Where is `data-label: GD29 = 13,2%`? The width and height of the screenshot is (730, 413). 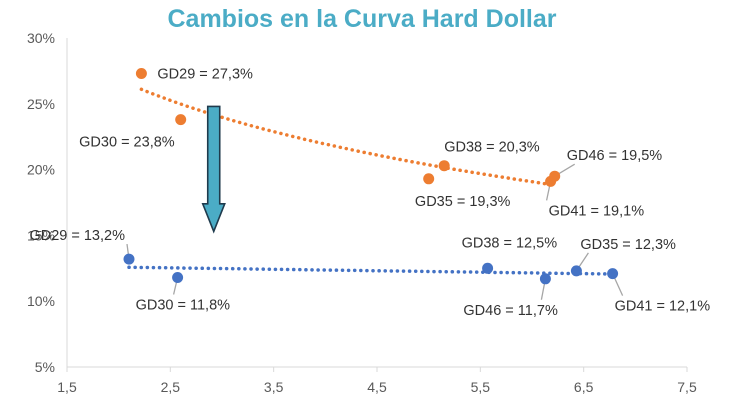
data-label: GD29 = 13,2% is located at coordinates (77, 236).